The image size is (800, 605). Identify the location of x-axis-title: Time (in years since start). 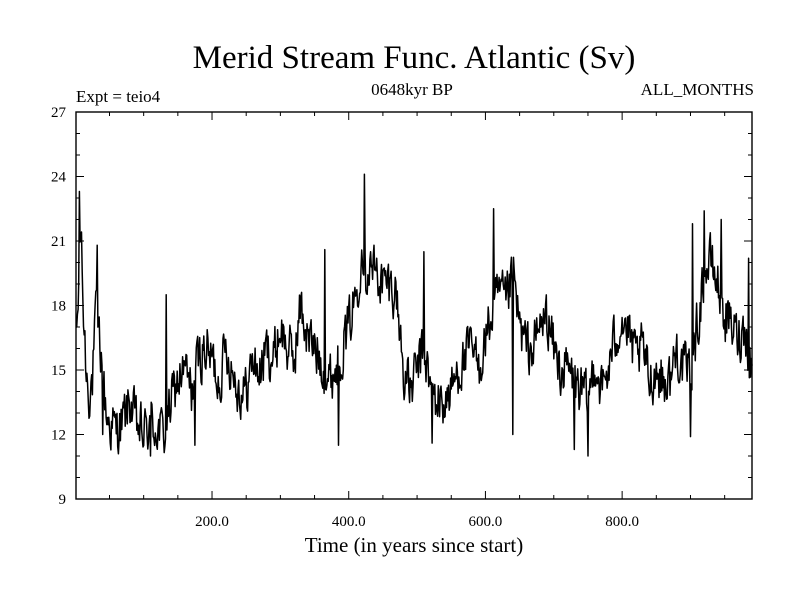
(414, 545).